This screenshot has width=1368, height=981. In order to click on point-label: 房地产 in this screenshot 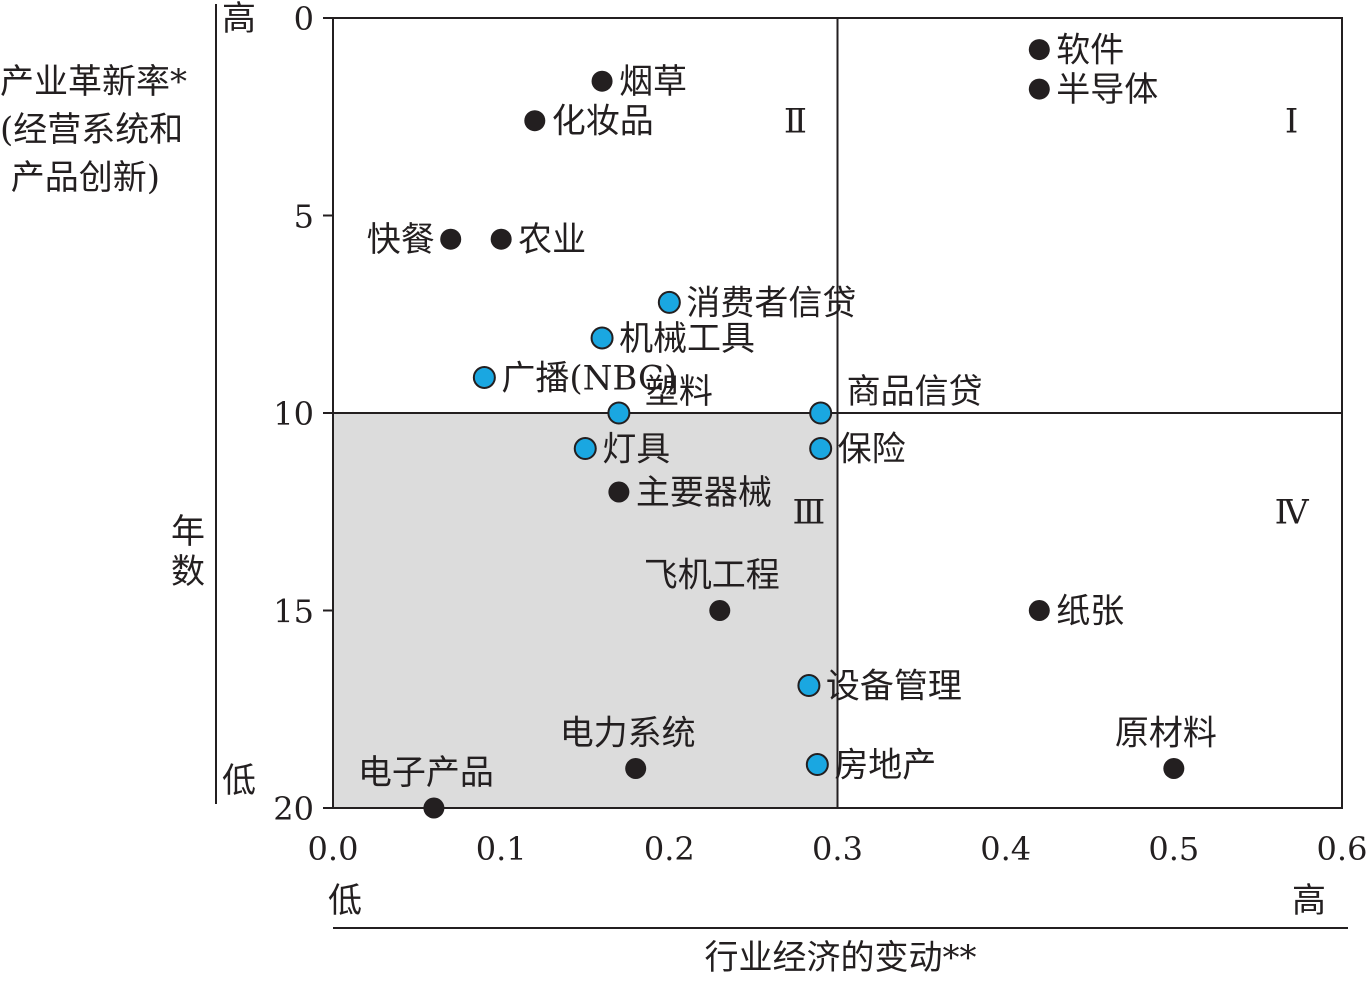, I will do `click(885, 766)`.